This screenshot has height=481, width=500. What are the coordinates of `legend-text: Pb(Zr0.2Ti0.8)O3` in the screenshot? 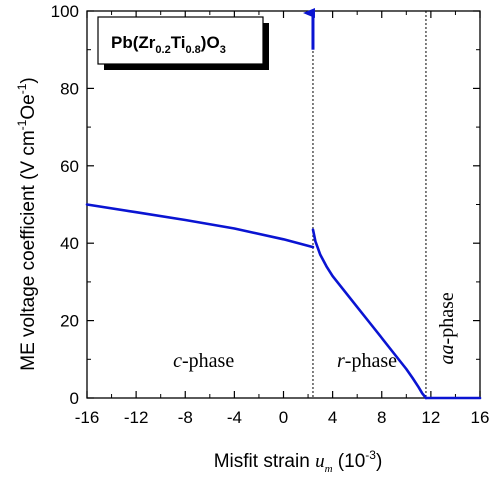 It's located at (168, 44).